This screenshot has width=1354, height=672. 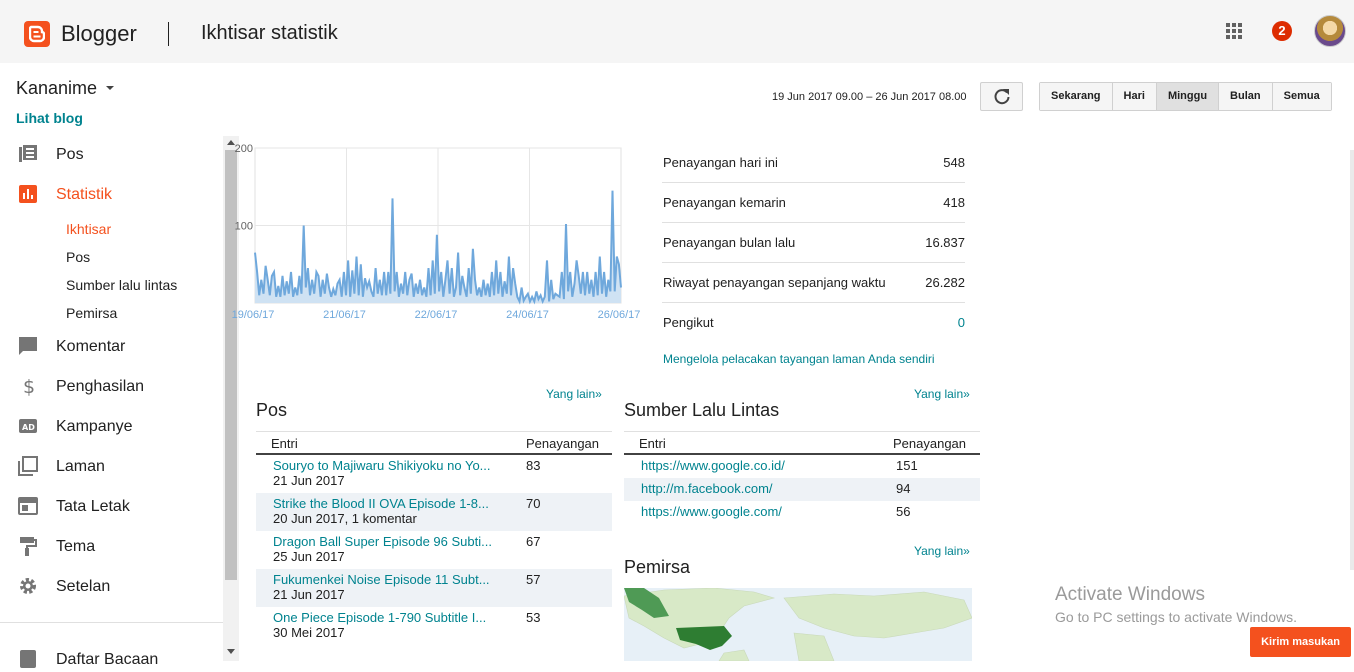 I want to click on scrollbar-thumb, so click(x=231, y=365).